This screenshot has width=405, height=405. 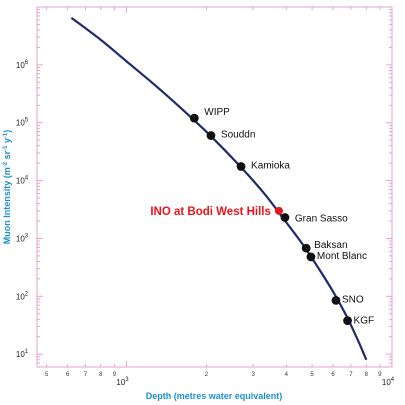 What do you see at coordinates (210, 212) in the screenshot?
I see `point-label-ino-at-bodi-west-hills: INO at Bodi West Hills` at bounding box center [210, 212].